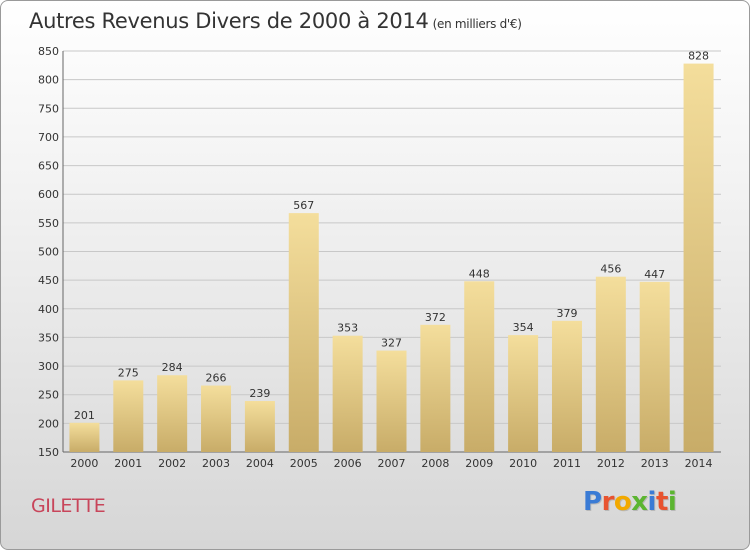  Describe the element at coordinates (172, 463) in the screenshot. I see `x-tick-label-2002: 2002` at that location.